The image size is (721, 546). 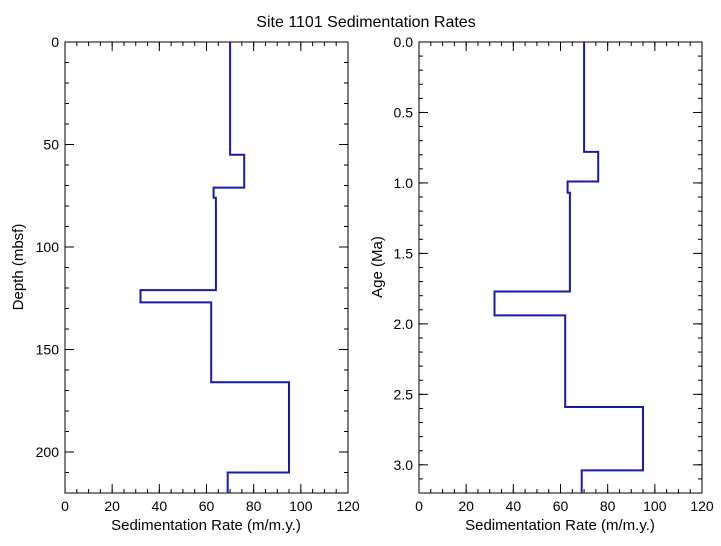 I want to click on depth-x-tick-label: 100, so click(x=301, y=506).